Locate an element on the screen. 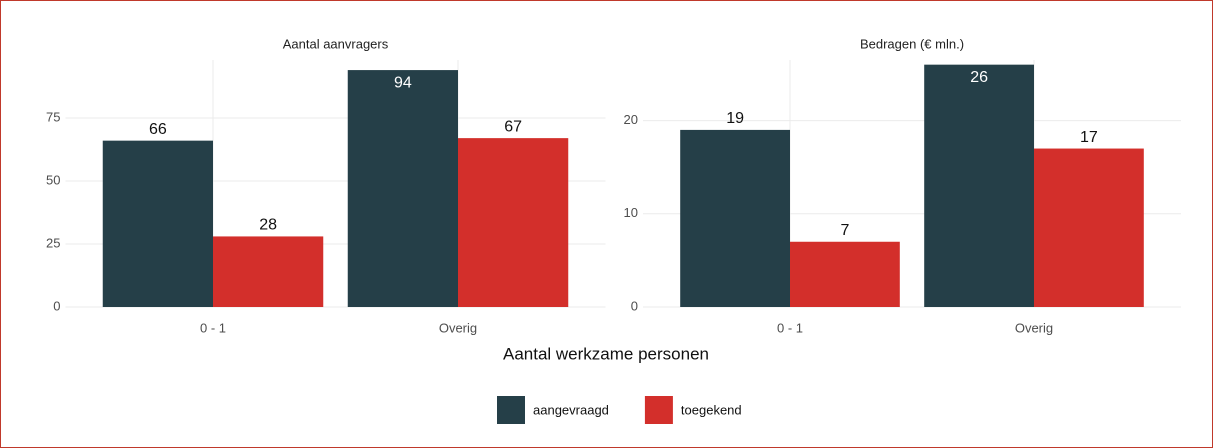  data-label: 66 is located at coordinates (158, 129).